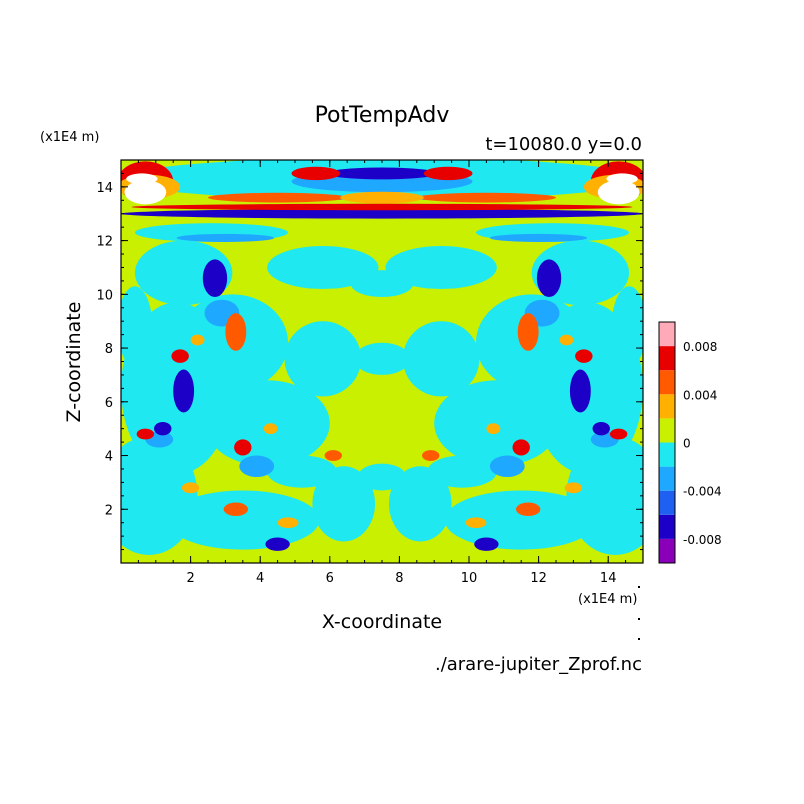  Describe the element at coordinates (469, 578) in the screenshot. I see `x-tick-label: 10` at that location.